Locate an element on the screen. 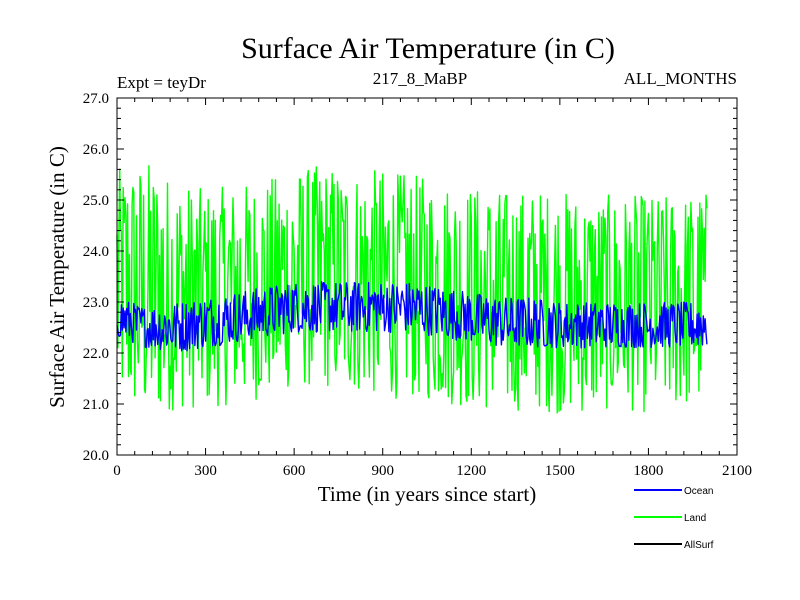 This screenshot has width=800, height=600. x-tick-label: 0 is located at coordinates (117, 471).